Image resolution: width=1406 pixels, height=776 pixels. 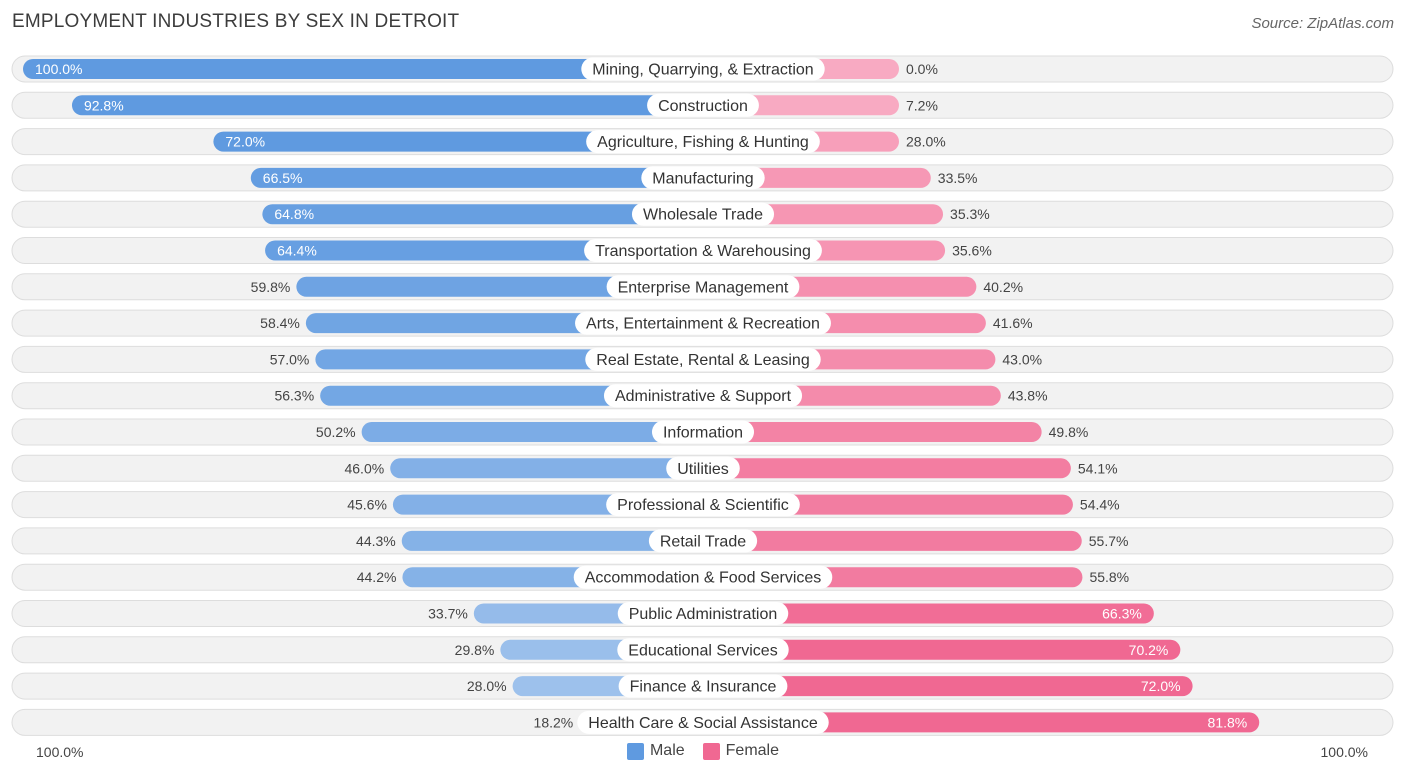 I want to click on chart-row: 44.3% 55.7% Retail Trade, so click(x=702, y=541).